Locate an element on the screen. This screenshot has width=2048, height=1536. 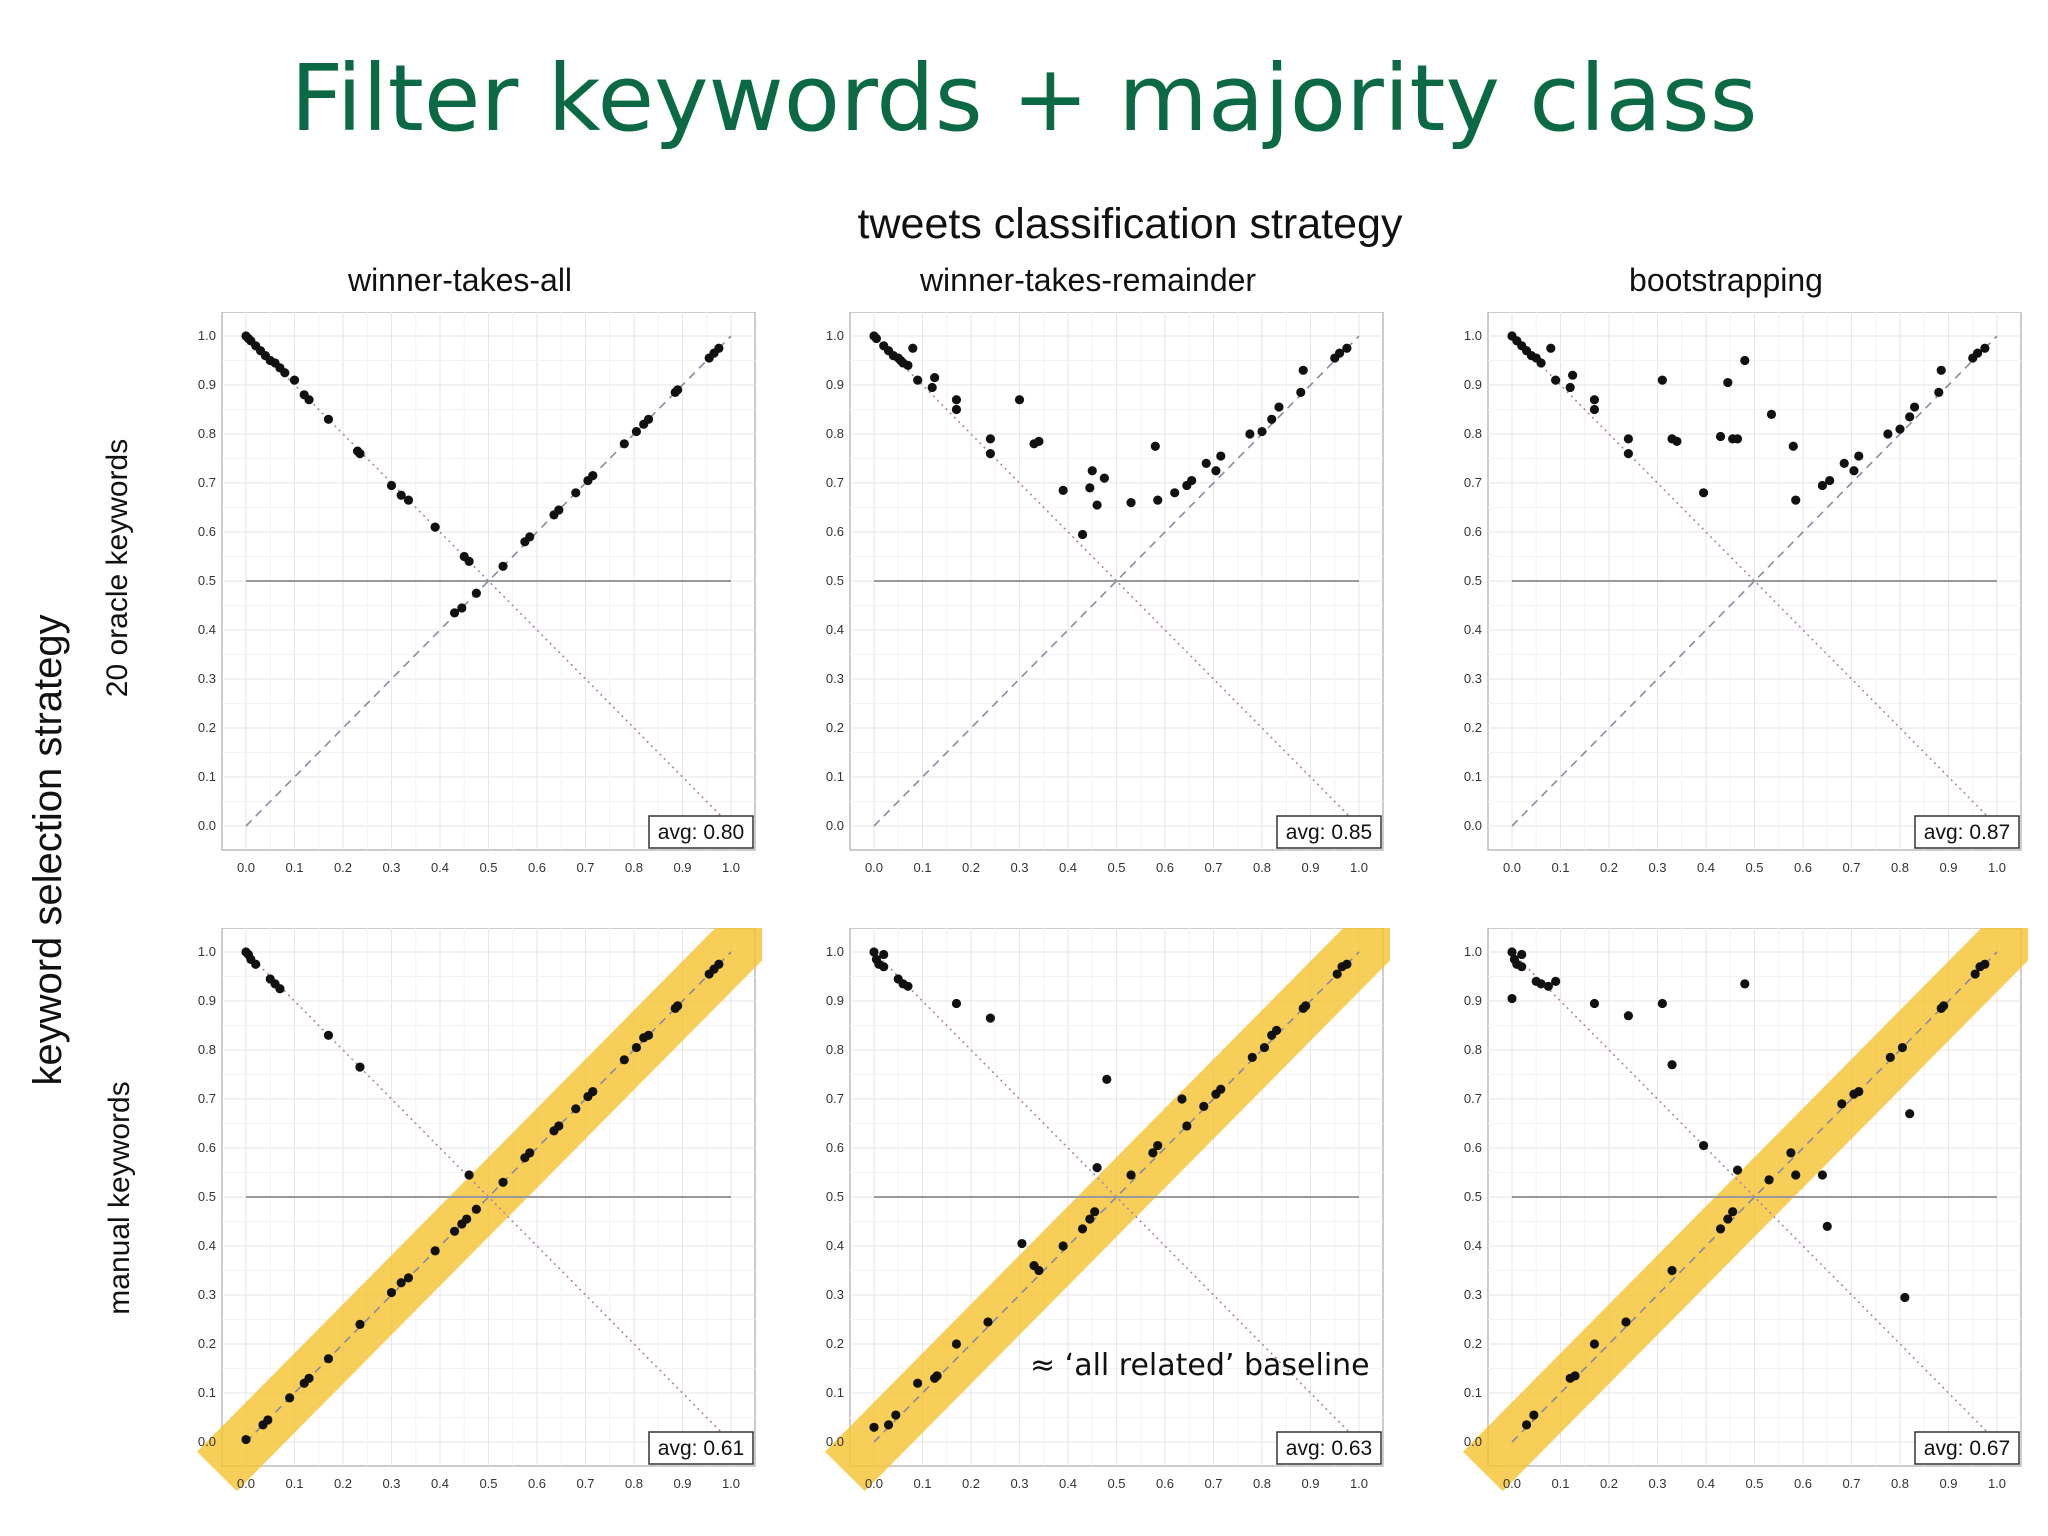
avg-annotation: avg: 0.67 is located at coordinates (1967, 1448).